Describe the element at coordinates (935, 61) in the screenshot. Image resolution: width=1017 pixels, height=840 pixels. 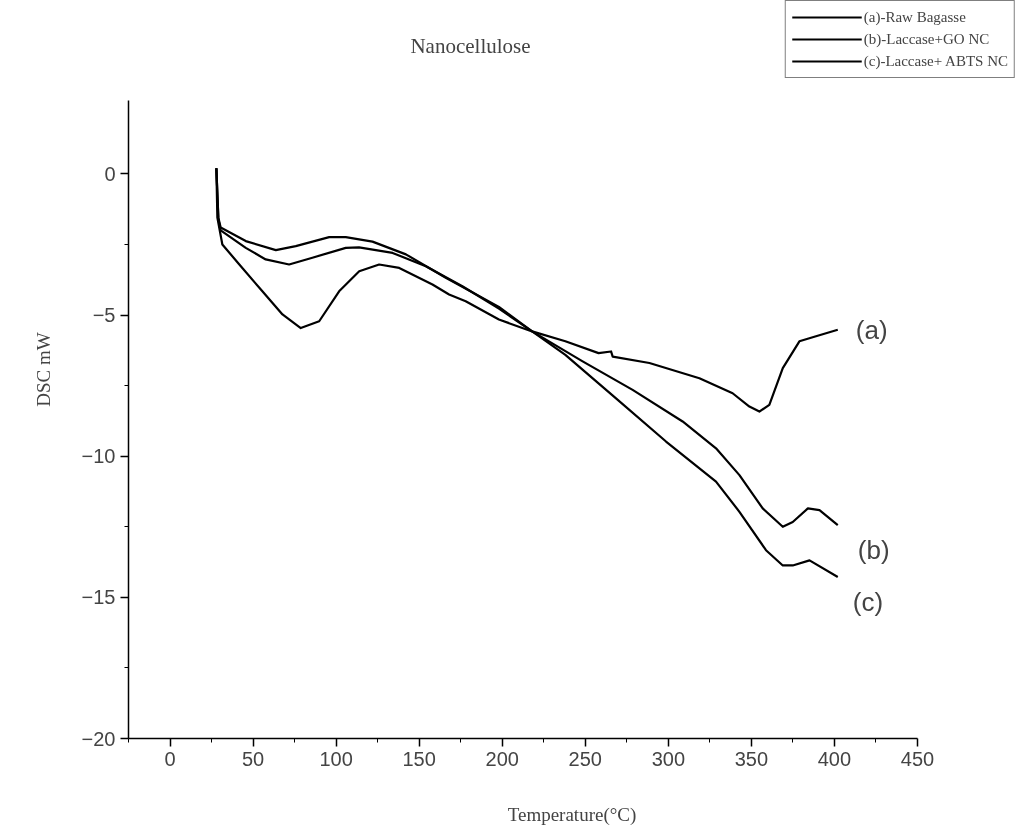
I see `legend-label: (c)-Laccase+ ABTS NC` at that location.